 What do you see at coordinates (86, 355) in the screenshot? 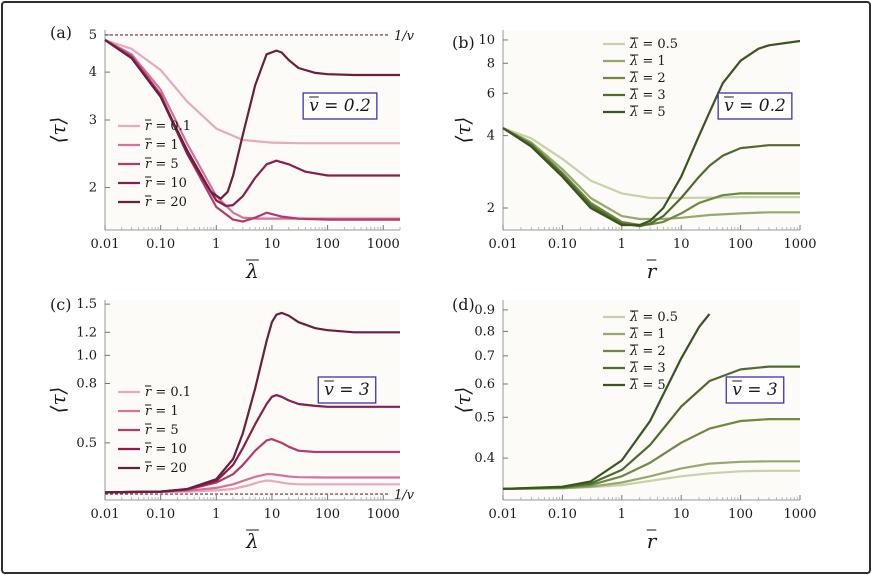
I see `y-tick-label: 1.0` at bounding box center [86, 355].